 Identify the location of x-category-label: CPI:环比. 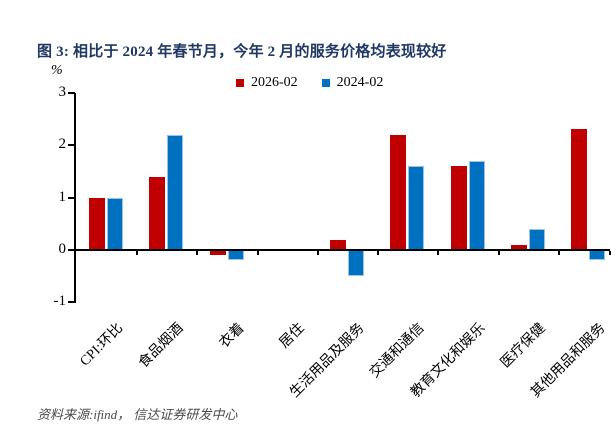
(102, 345).